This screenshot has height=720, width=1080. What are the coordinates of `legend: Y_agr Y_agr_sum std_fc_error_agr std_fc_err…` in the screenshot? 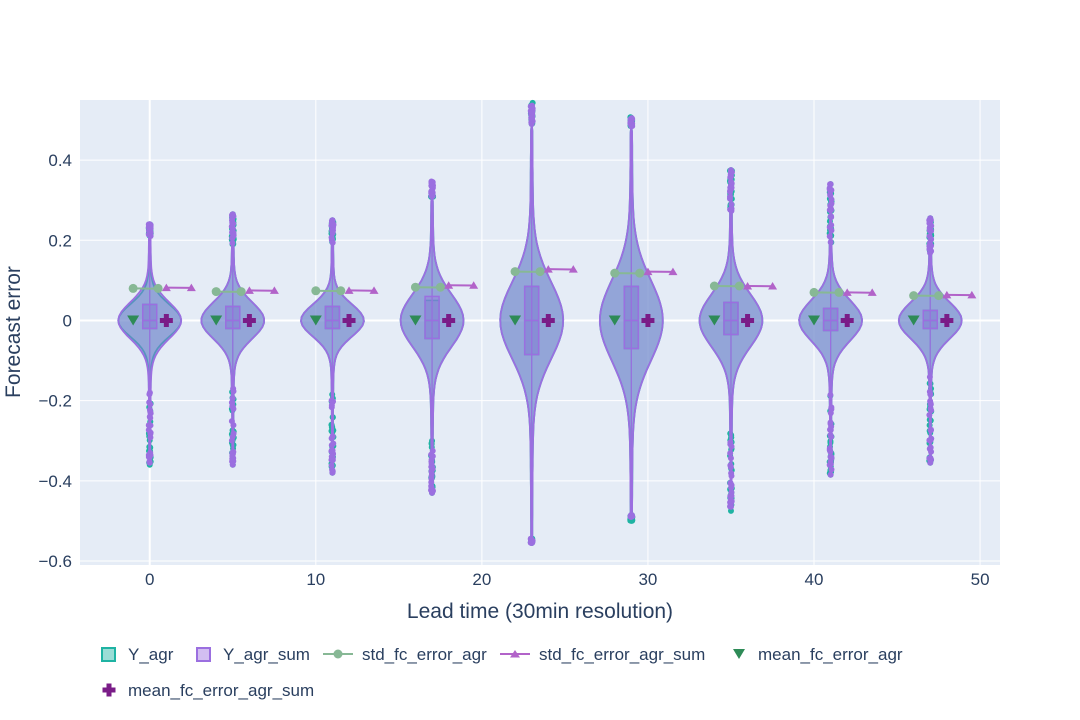 It's located at (502, 672).